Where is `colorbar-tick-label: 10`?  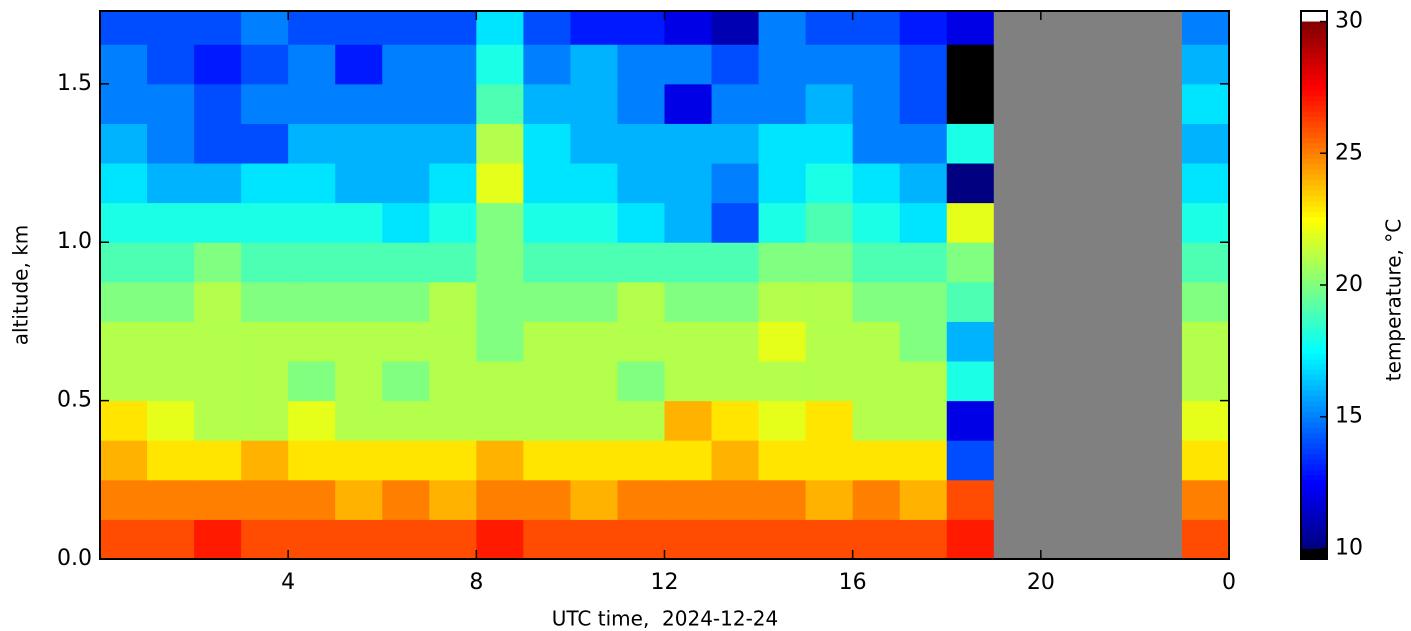 colorbar-tick-label: 10 is located at coordinates (1349, 547).